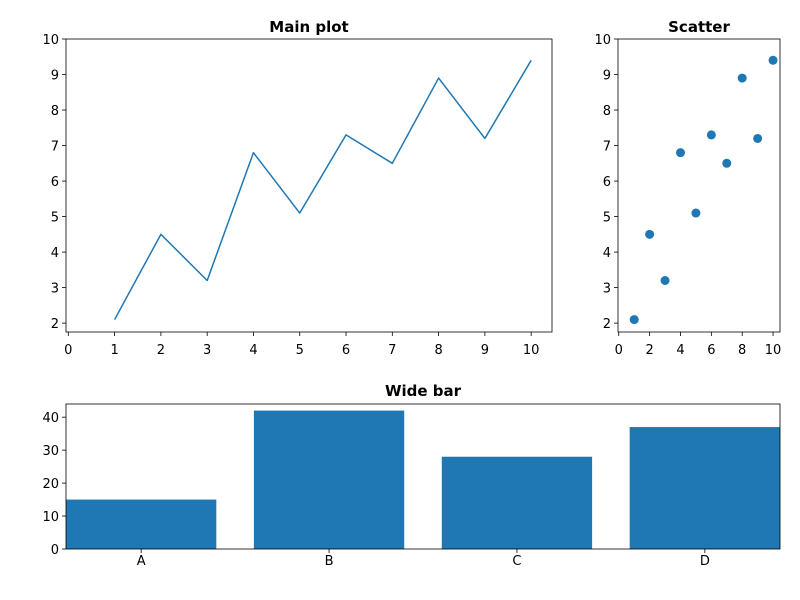 The image size is (800, 600). Describe the element at coordinates (607, 147) in the screenshot. I see `scatter-y-tick-label: 7` at that location.